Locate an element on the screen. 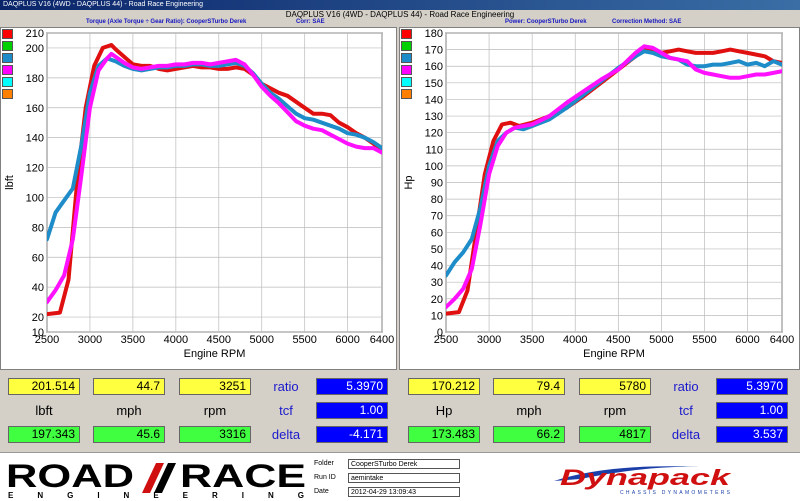 The height and width of the screenshot is (501, 800). dyna-sub-text: CHASSIS DYNAMOMETERS is located at coordinates (675, 493).